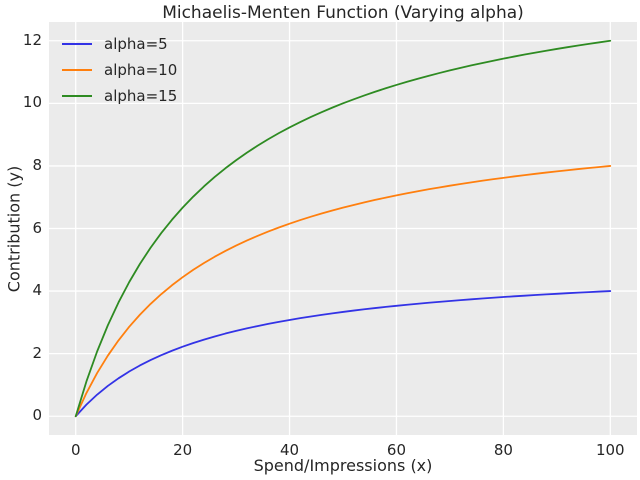 Image resolution: width=640 pixels, height=480 pixels. I want to click on x-tick-label: 0, so click(75, 450).